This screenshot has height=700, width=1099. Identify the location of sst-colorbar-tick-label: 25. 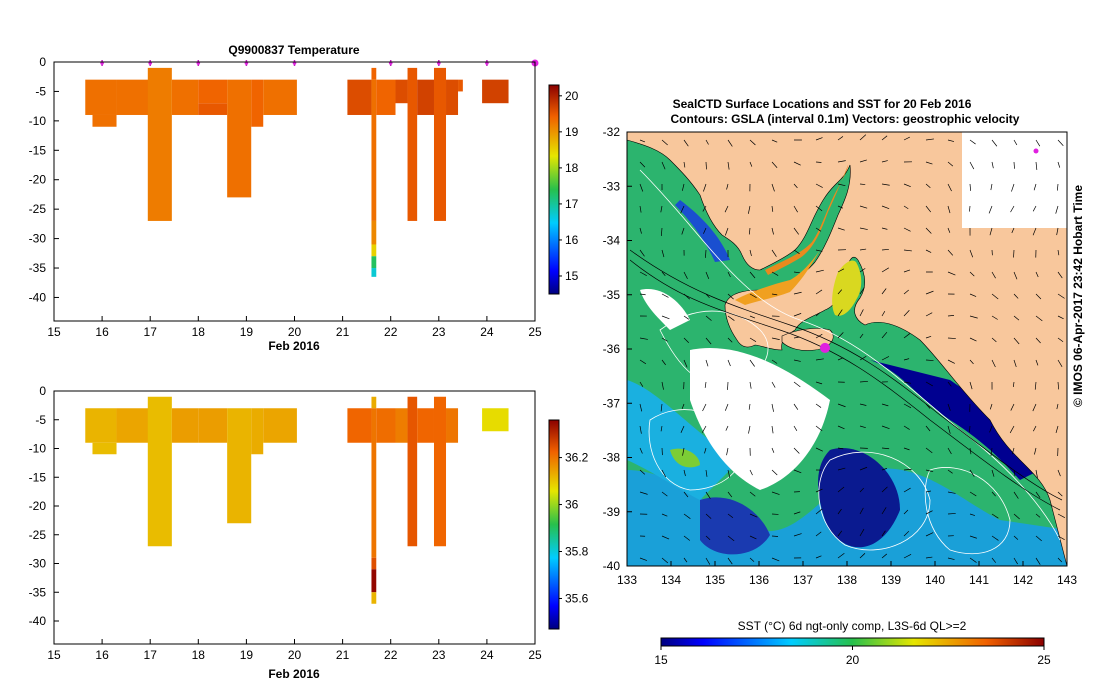
(1044, 660).